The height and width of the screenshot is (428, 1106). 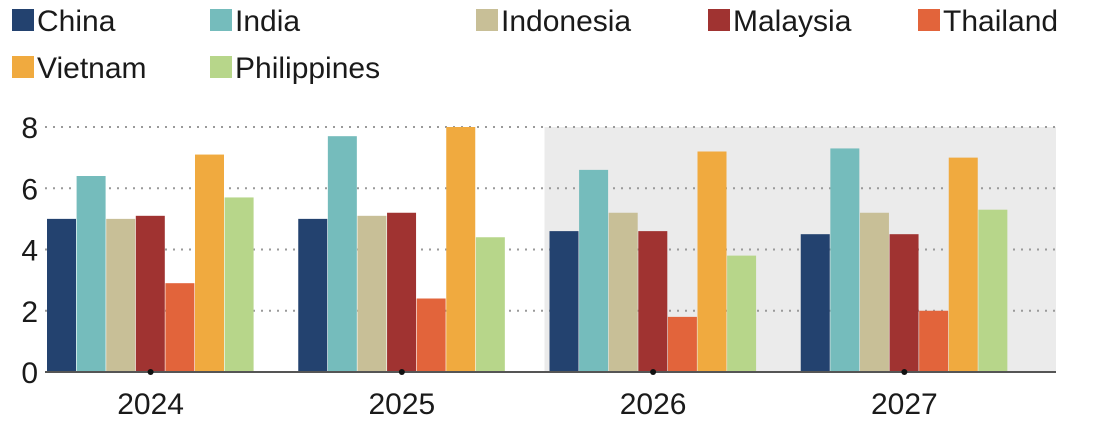 I want to click on y-tick-label-8: 8, so click(x=29, y=128).